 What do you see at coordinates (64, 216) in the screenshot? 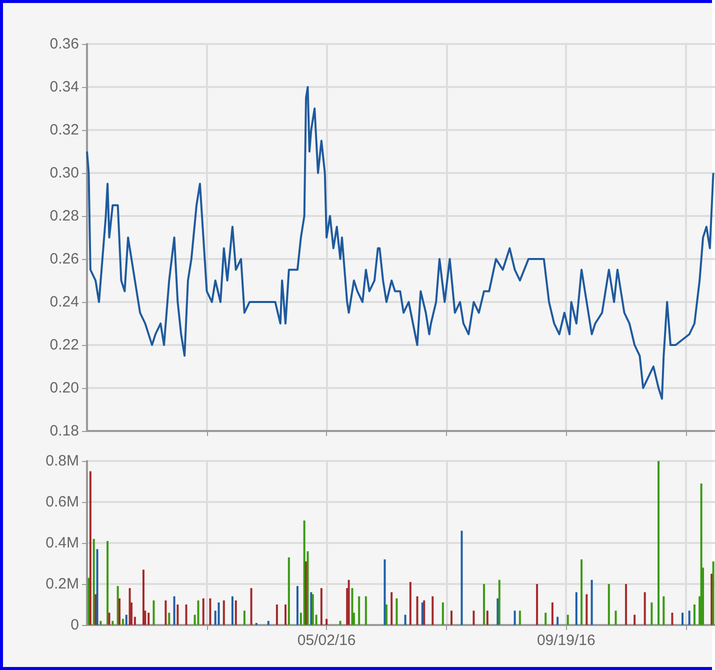
I see `y-tick-label: 0.28` at bounding box center [64, 216].